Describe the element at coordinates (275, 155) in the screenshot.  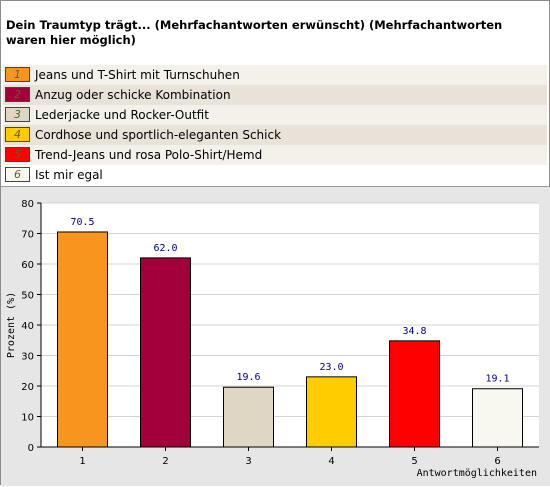
I see `legend-item-5: 5 Trend-Jeans und rosa Polo-Shirt/Hemd` at that location.